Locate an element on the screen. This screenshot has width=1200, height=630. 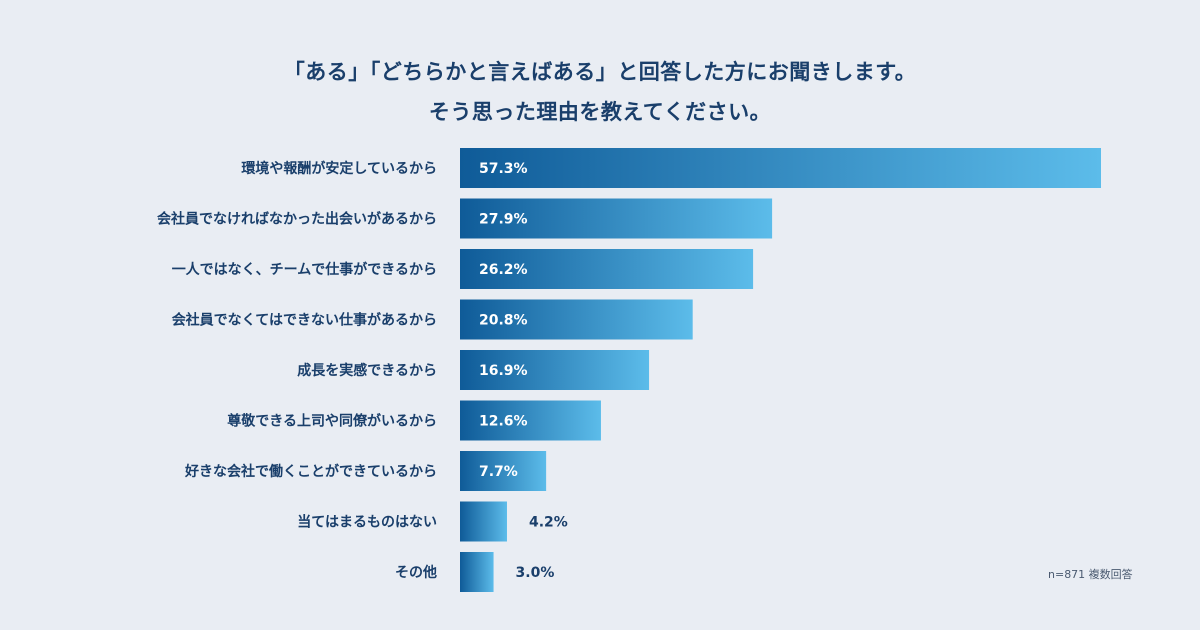
chart-title-line-1: 「ある」「どちらかと言えばある」と回答した方にお聞きします。 is located at coordinates (600, 72).